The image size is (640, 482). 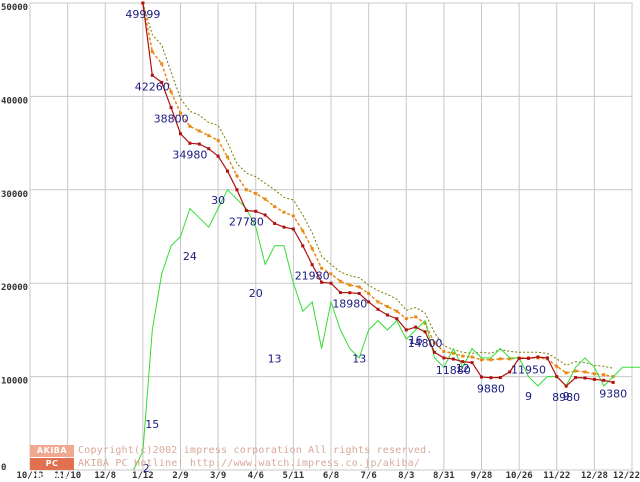 I want to click on x-tick-label: 12/28, so click(x=594, y=475).